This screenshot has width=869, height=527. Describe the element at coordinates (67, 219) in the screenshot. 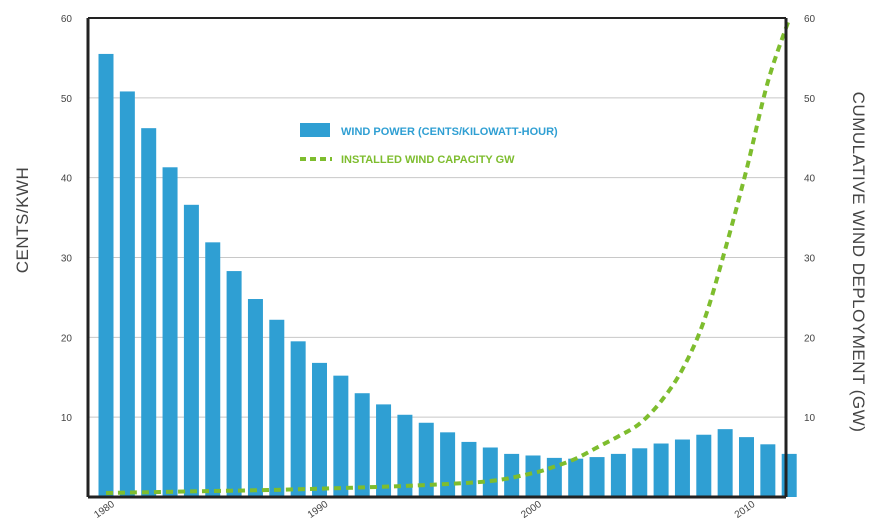

I see `left-y-ticks: 10 20 30 40 50 60` at that location.